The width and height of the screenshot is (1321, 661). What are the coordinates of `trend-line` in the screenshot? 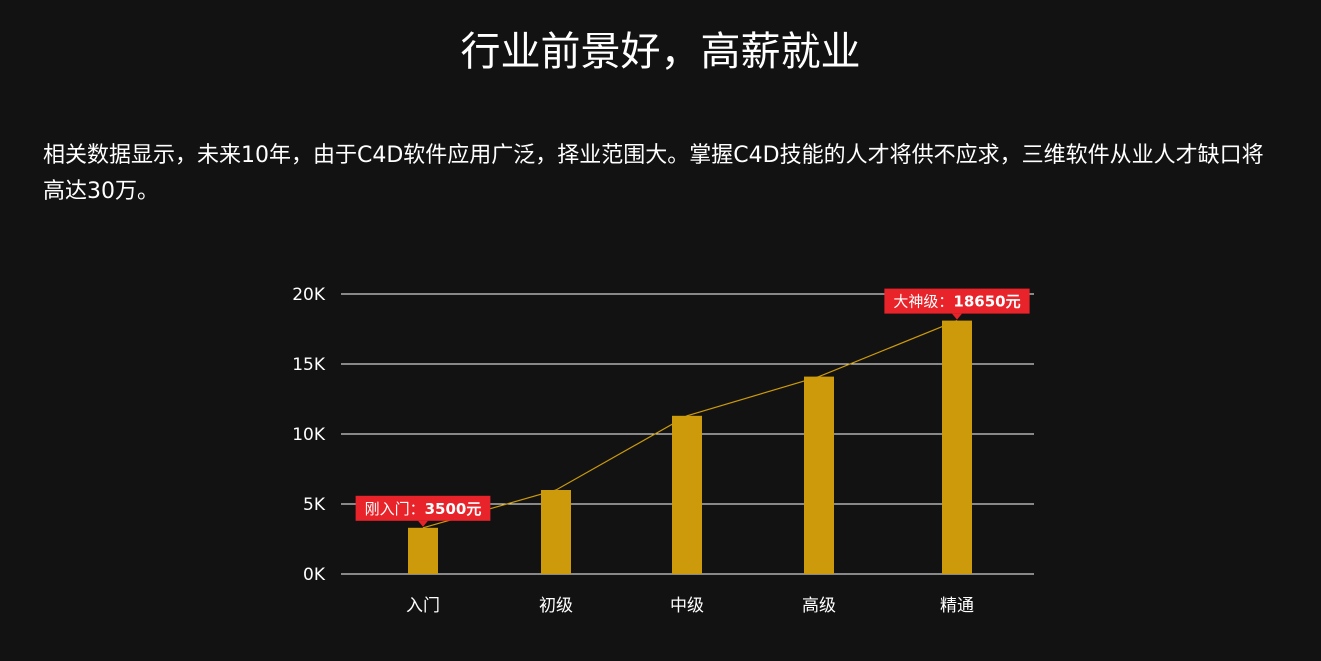 It's located at (690, 424).